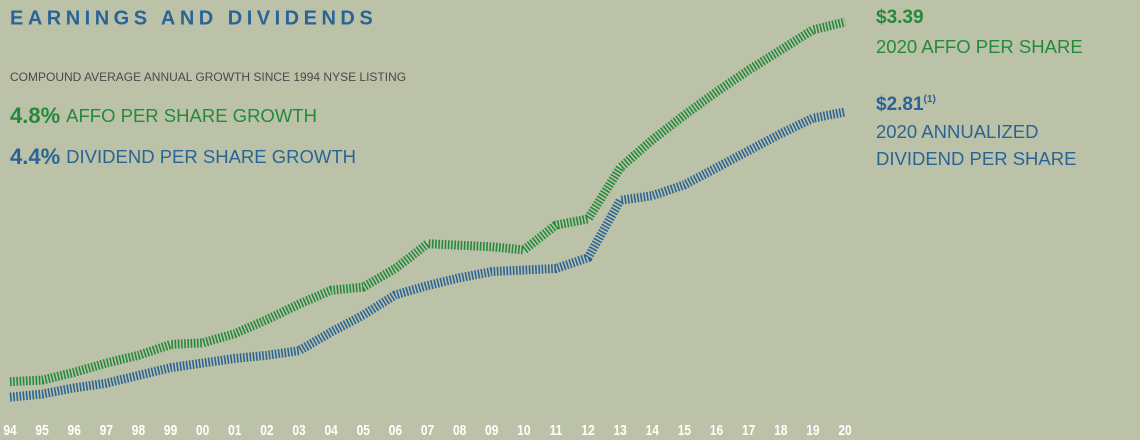 This screenshot has height=440, width=1140. I want to click on x-tick-label: 10, so click(523, 430).